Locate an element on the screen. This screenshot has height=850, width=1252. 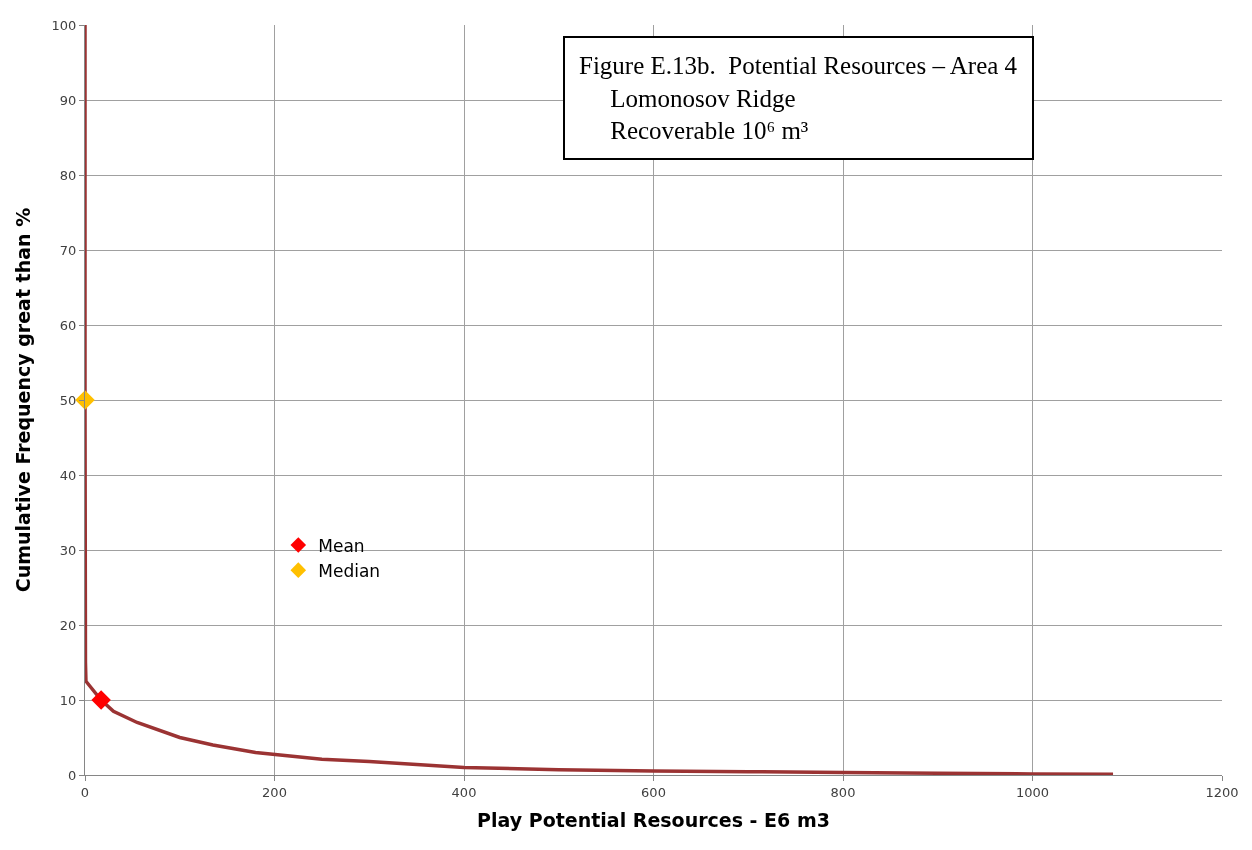
x-tick-label: 1200 is located at coordinates (1222, 792).